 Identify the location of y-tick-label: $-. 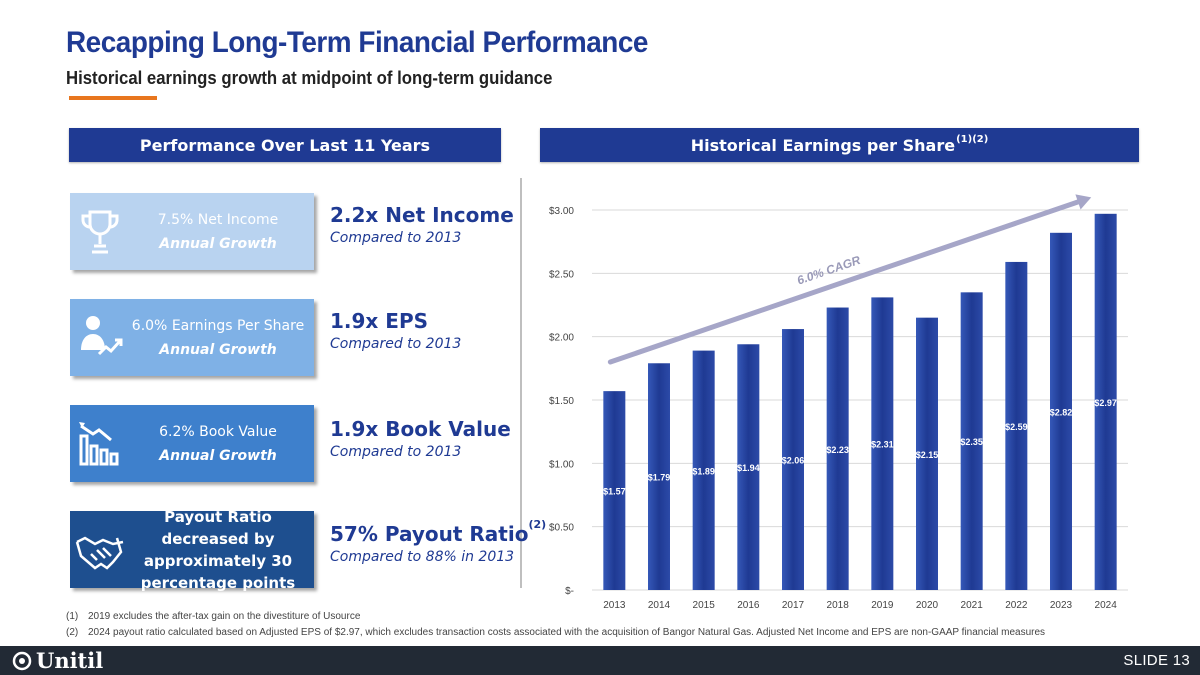
(569, 591).